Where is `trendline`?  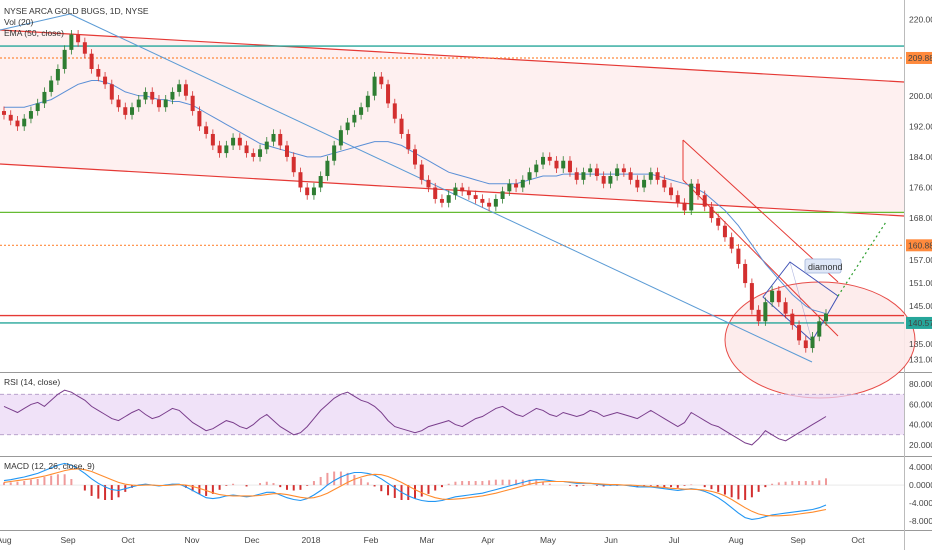 trendline is located at coordinates (35, 22).